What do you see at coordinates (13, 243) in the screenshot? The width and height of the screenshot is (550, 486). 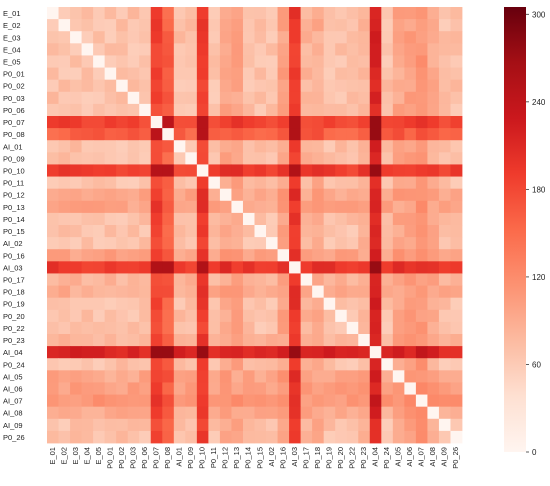 I see `y-tick-label: AI_02` at bounding box center [13, 243].